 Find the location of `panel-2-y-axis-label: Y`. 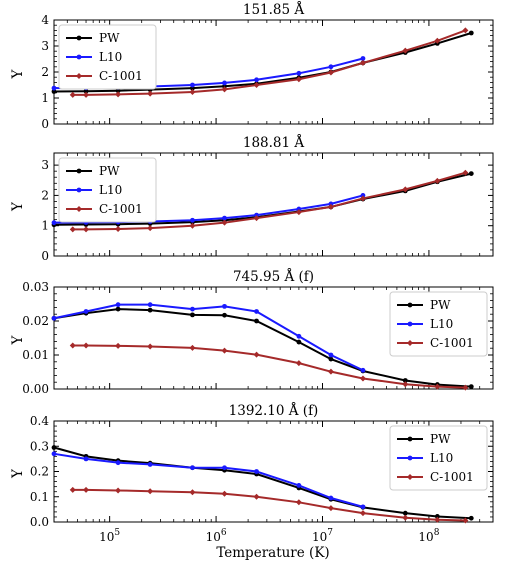

panel-2-y-axis-label: Y is located at coordinates (18, 206).